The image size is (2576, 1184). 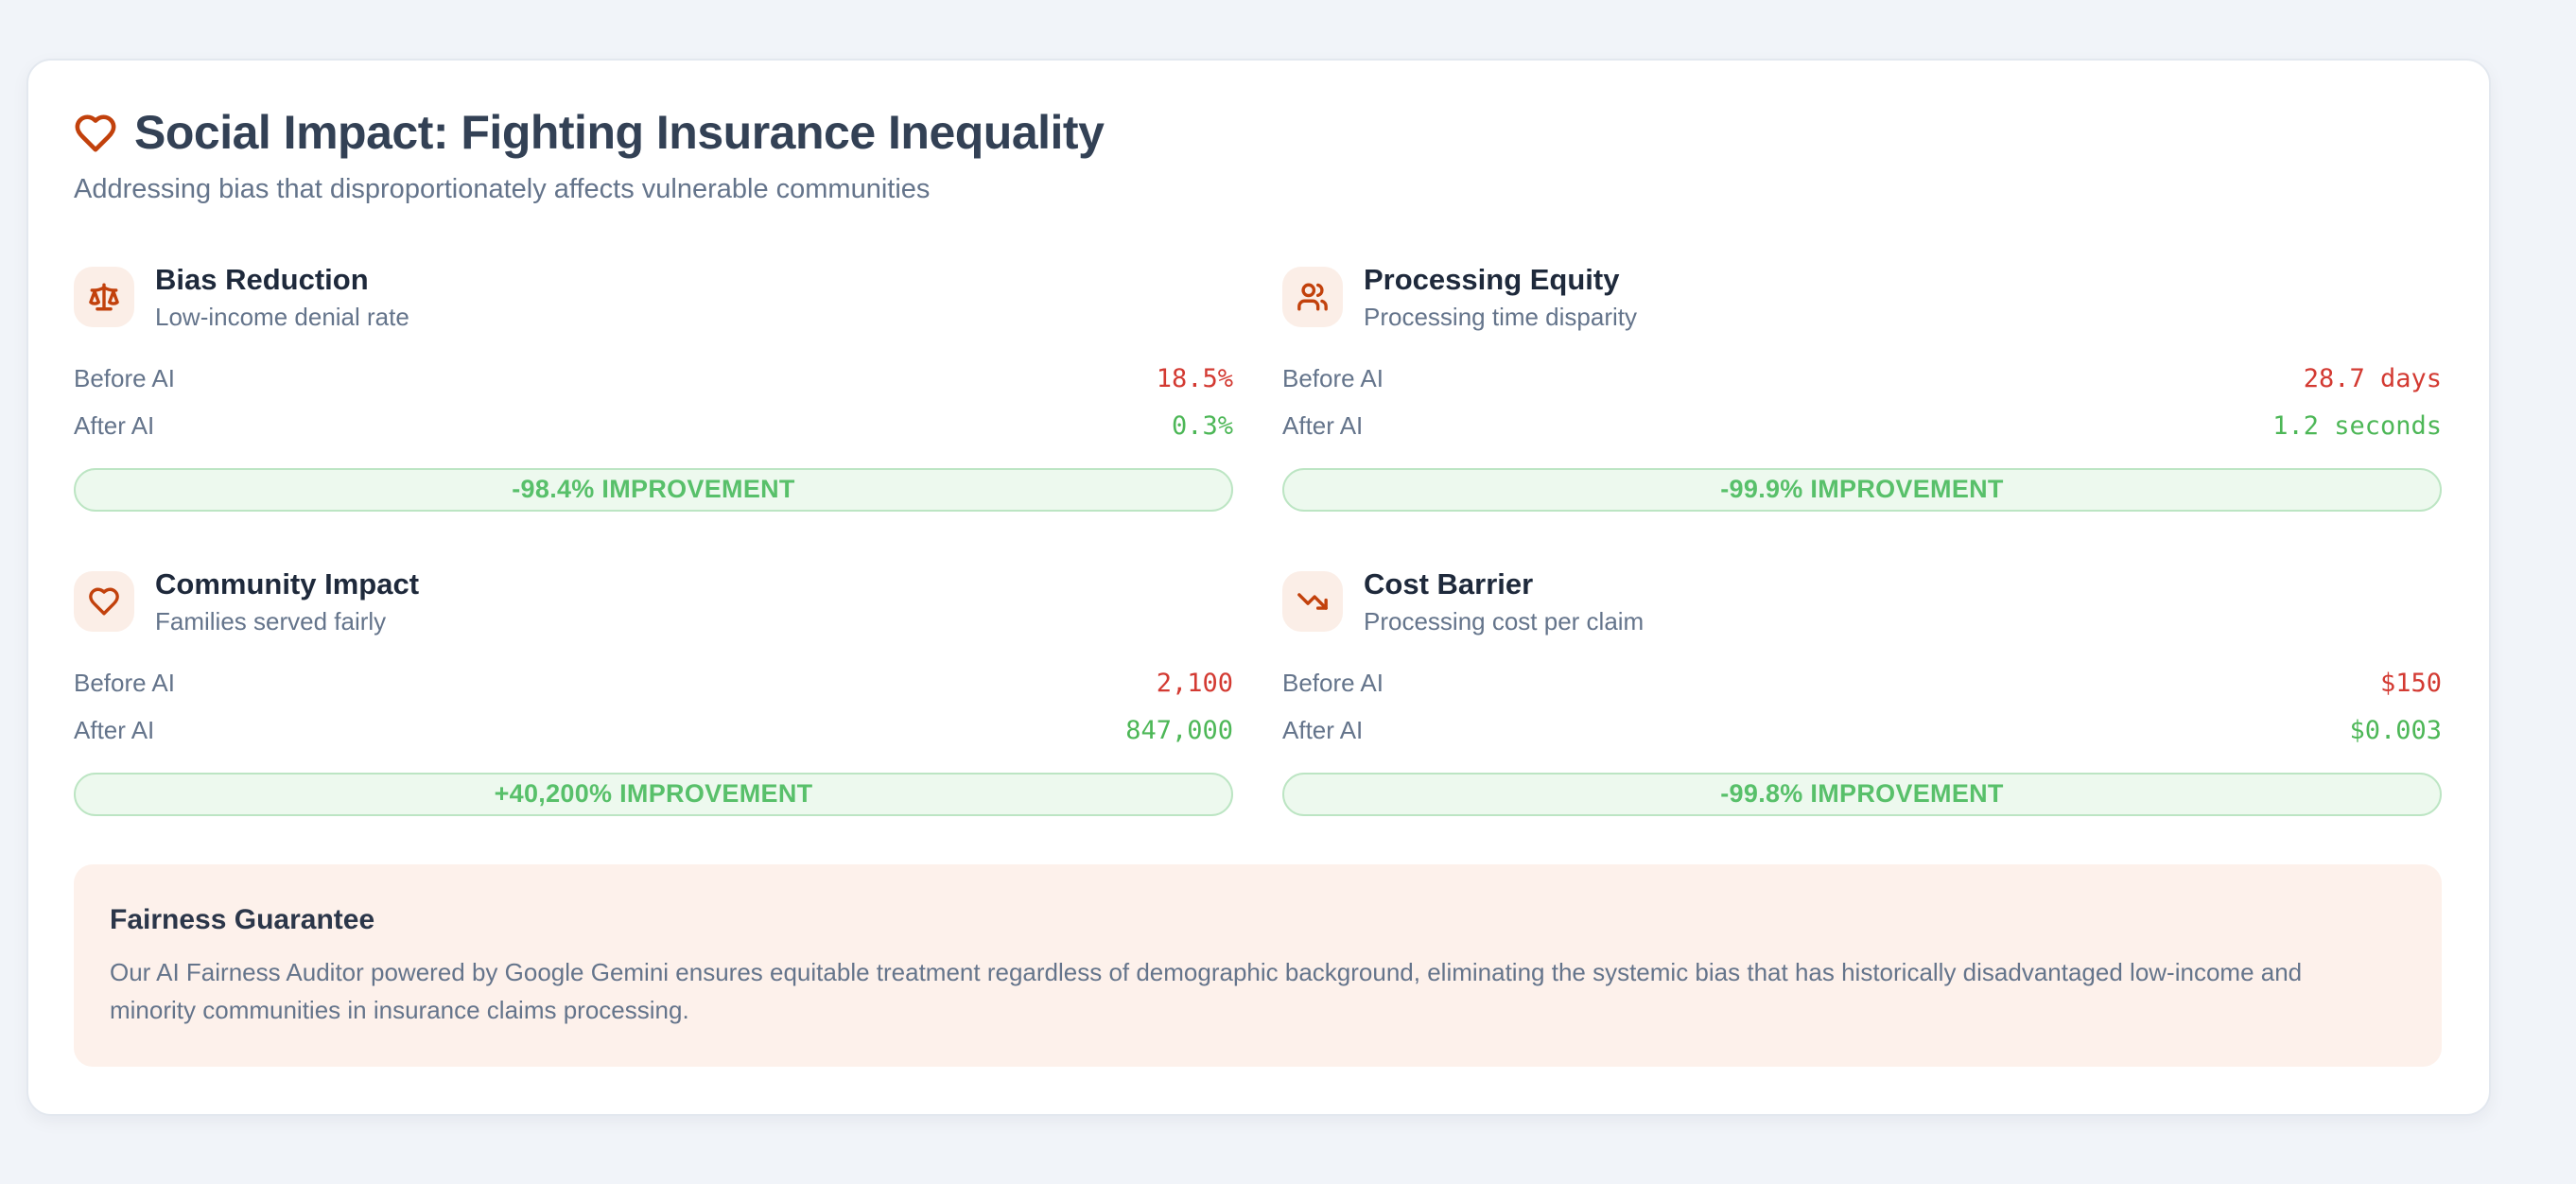 I want to click on after-ai-value: 847,000, so click(x=1179, y=731).